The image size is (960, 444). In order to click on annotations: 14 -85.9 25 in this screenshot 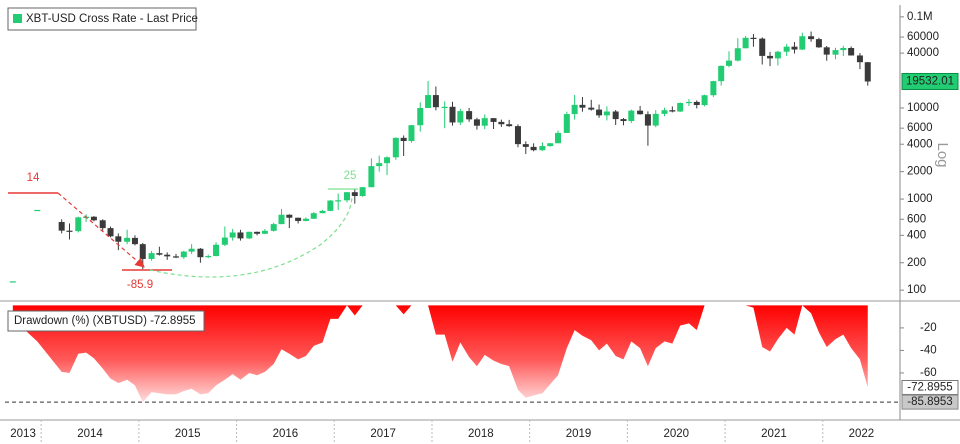, I will do `click(183, 230)`.